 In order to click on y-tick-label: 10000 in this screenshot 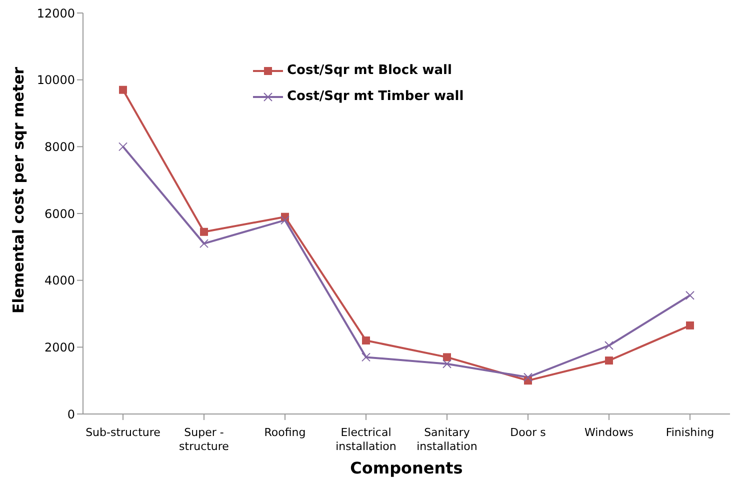, I will do `click(55, 80)`.